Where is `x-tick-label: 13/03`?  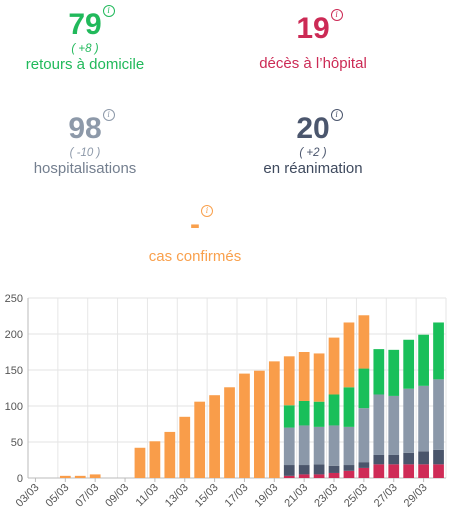
x-tick-label: 13/03 is located at coordinates (177, 496).